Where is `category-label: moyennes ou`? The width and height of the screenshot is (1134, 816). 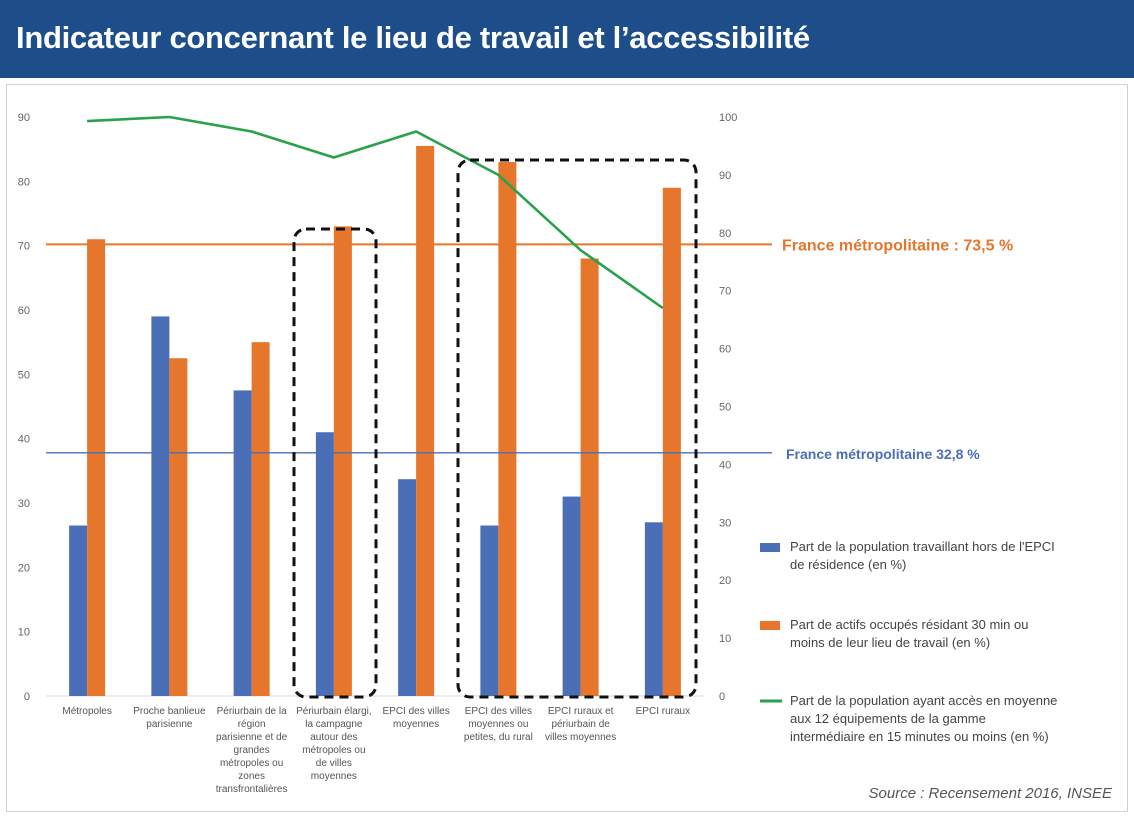 category-label: moyennes ou is located at coordinates (498, 724).